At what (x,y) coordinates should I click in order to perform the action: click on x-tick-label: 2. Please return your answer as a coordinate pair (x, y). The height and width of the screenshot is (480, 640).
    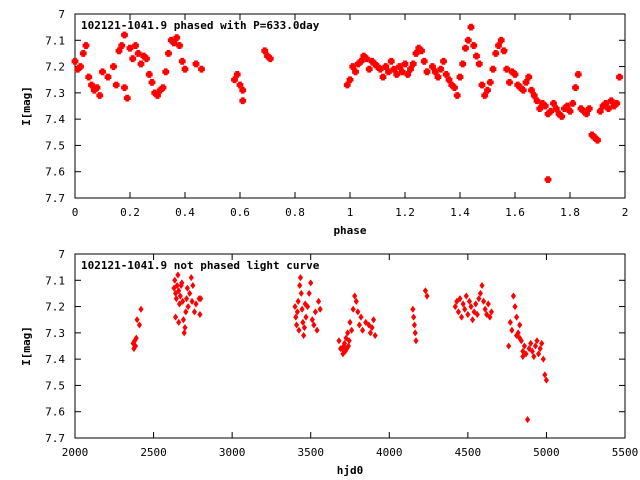
    Looking at the image, I should click on (625, 212).